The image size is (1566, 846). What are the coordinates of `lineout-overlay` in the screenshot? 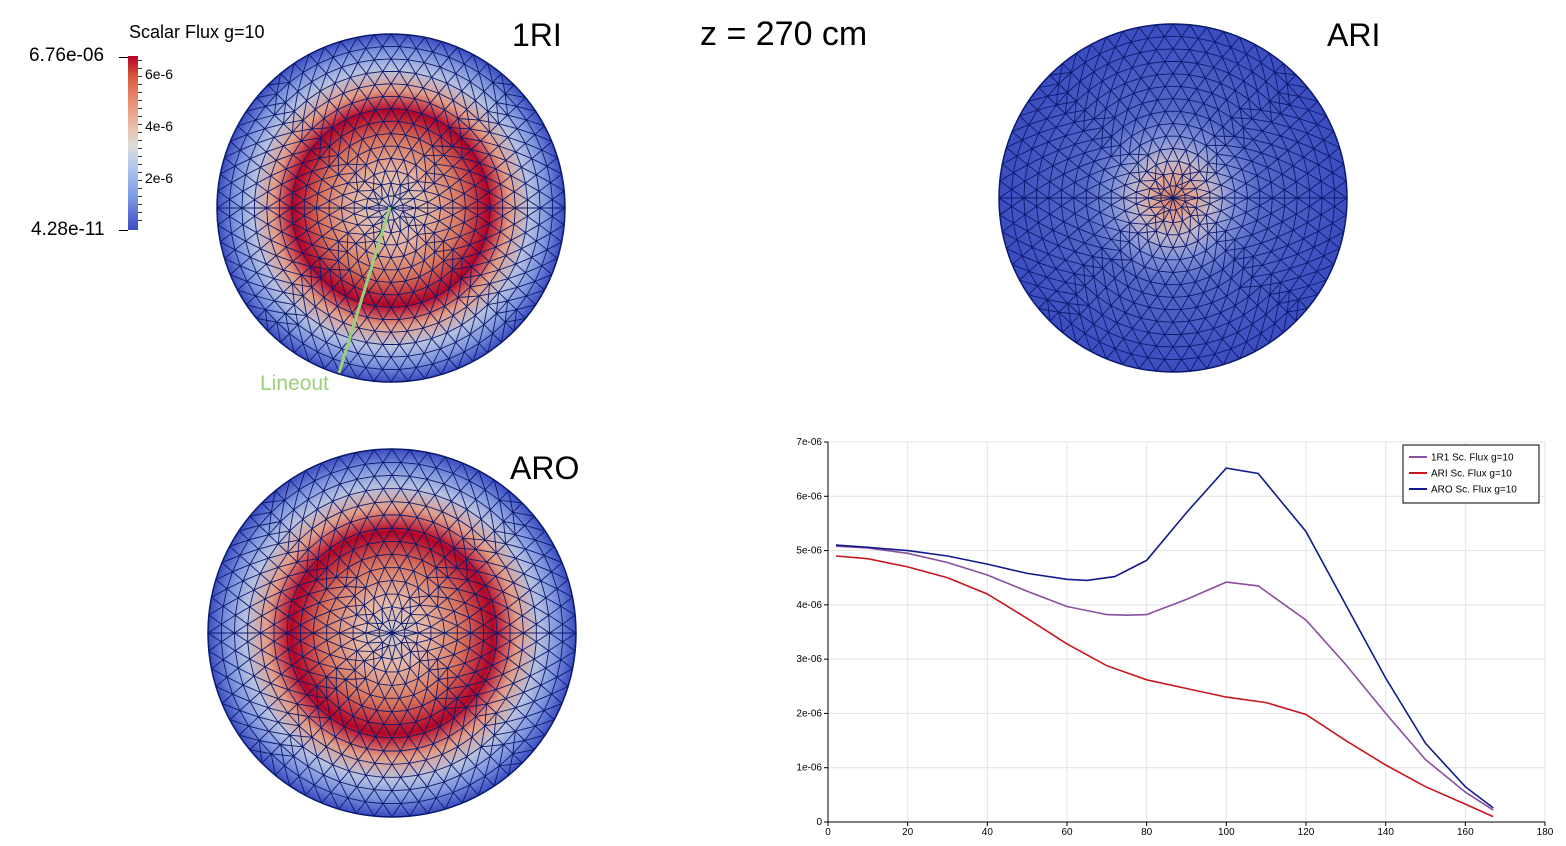 It's located at (364, 290).